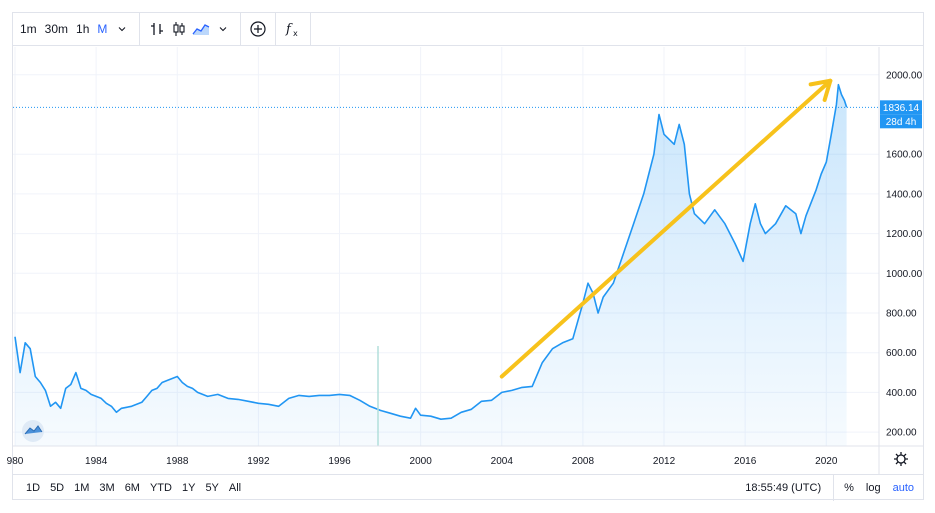  What do you see at coordinates (583, 461) in the screenshot?
I see `x-tick-label: 2008` at bounding box center [583, 461].